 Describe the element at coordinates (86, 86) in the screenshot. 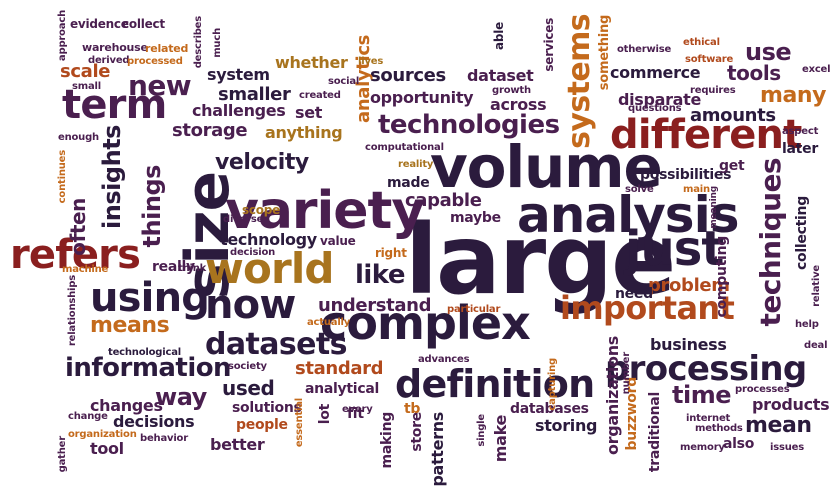

I see `word-small: small` at that location.